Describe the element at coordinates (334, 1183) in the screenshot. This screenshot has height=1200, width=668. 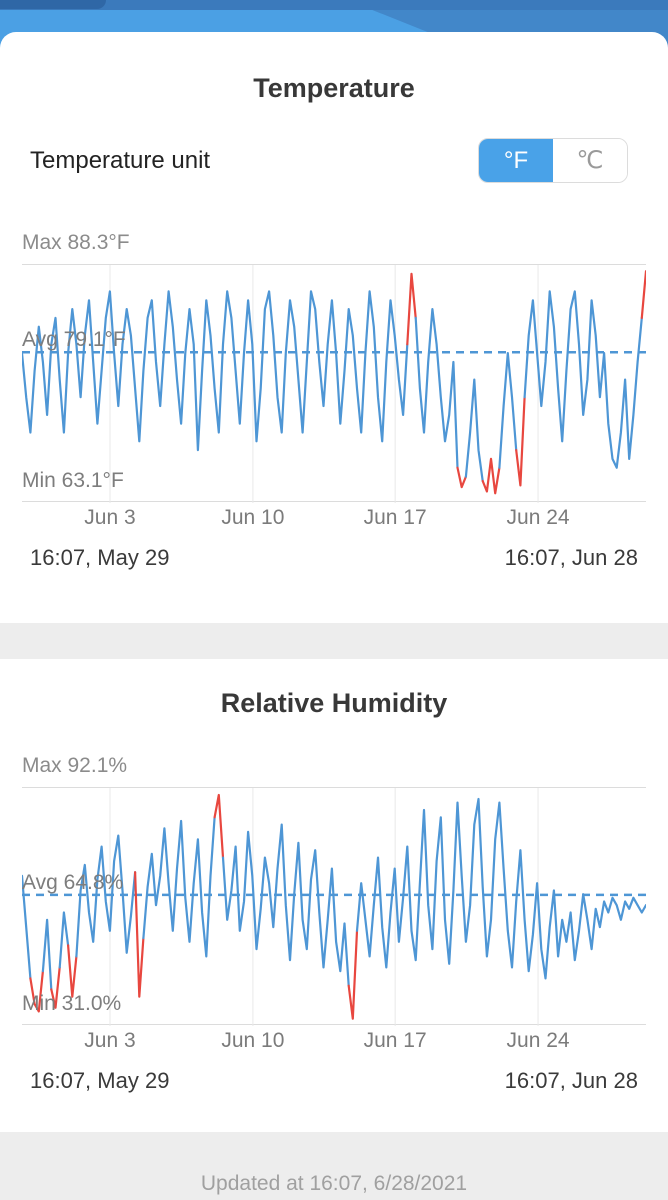
I see `updated-timestamp: Updated at 16:07, 6/28/2021` at that location.